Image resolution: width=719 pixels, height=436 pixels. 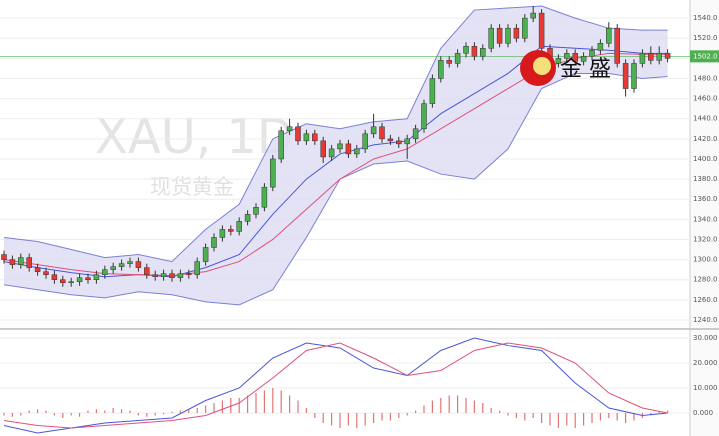 What do you see at coordinates (705, 280) in the screenshot?
I see `y-tick-label: 1280.0` at bounding box center [705, 280].